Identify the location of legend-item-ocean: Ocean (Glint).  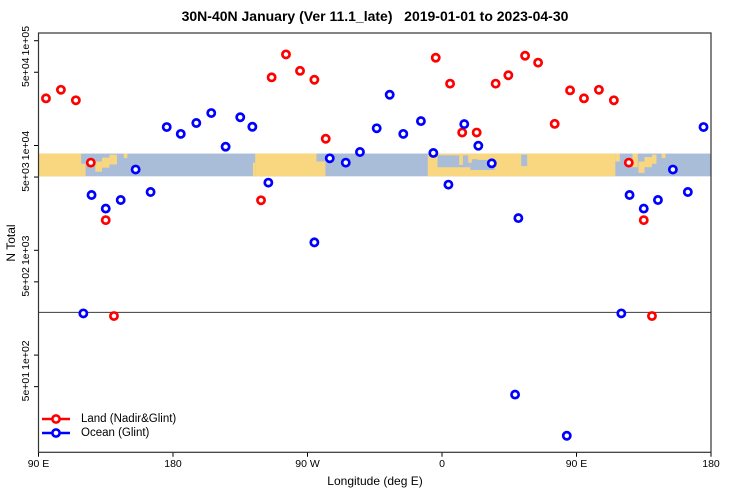
(108, 433).